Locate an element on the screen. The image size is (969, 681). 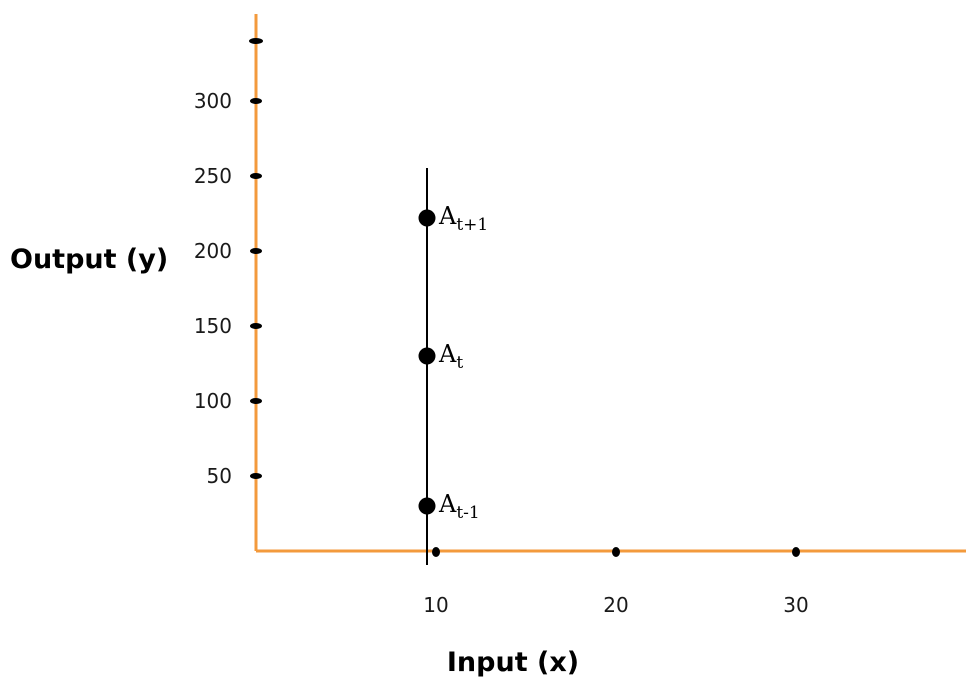
data-point-label-sub: t+1 is located at coordinates (472, 225).